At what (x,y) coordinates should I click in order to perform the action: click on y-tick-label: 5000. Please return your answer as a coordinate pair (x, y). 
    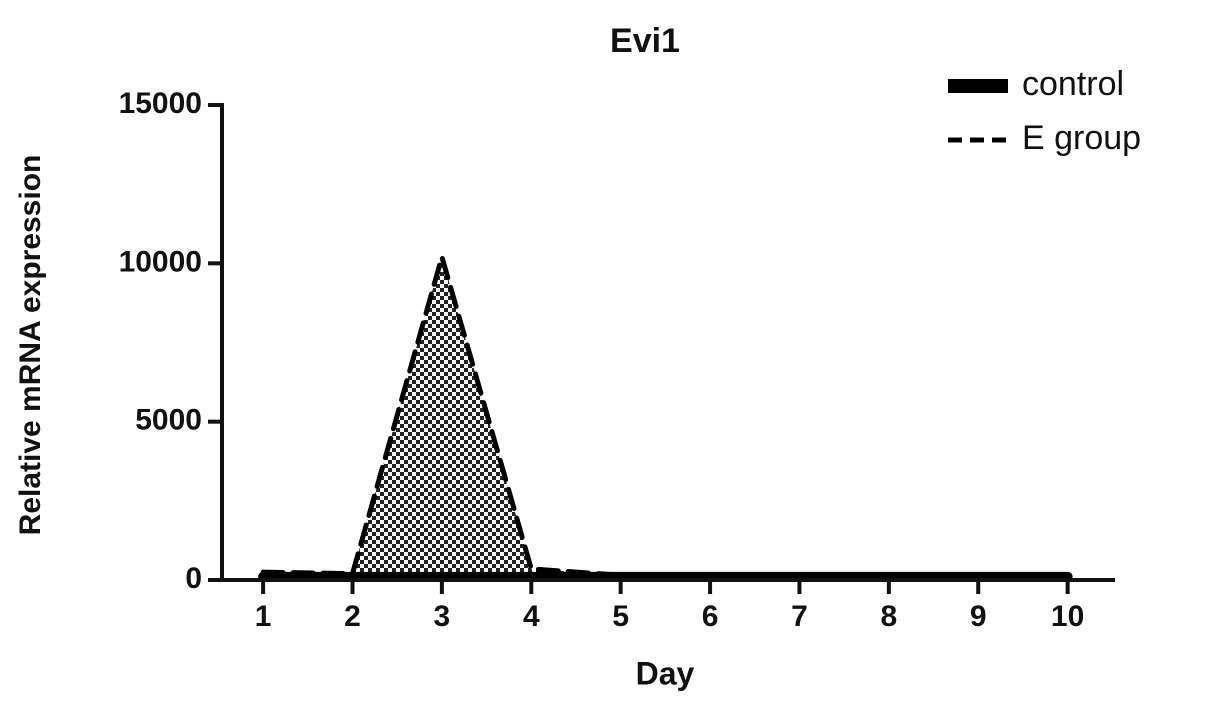
    Looking at the image, I should click on (168, 420).